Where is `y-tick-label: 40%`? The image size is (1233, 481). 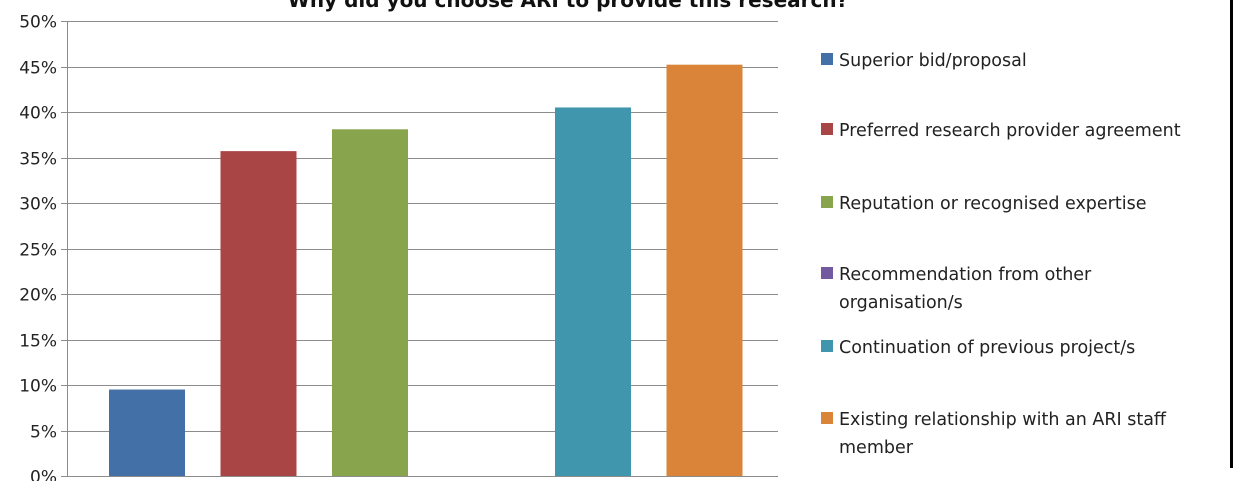
y-tick-label: 40% is located at coordinates (38, 114).